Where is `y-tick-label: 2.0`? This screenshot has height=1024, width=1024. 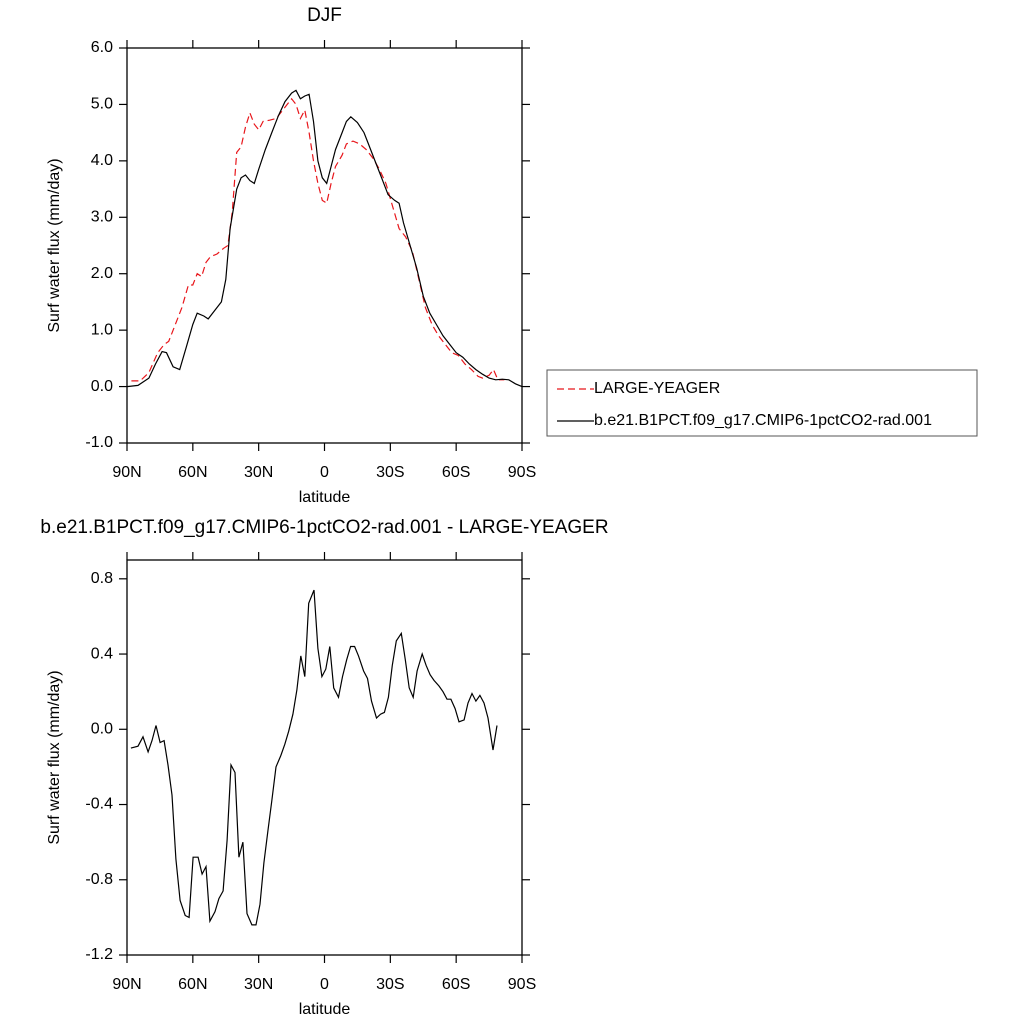
y-tick-label: 2.0 is located at coordinates (102, 273).